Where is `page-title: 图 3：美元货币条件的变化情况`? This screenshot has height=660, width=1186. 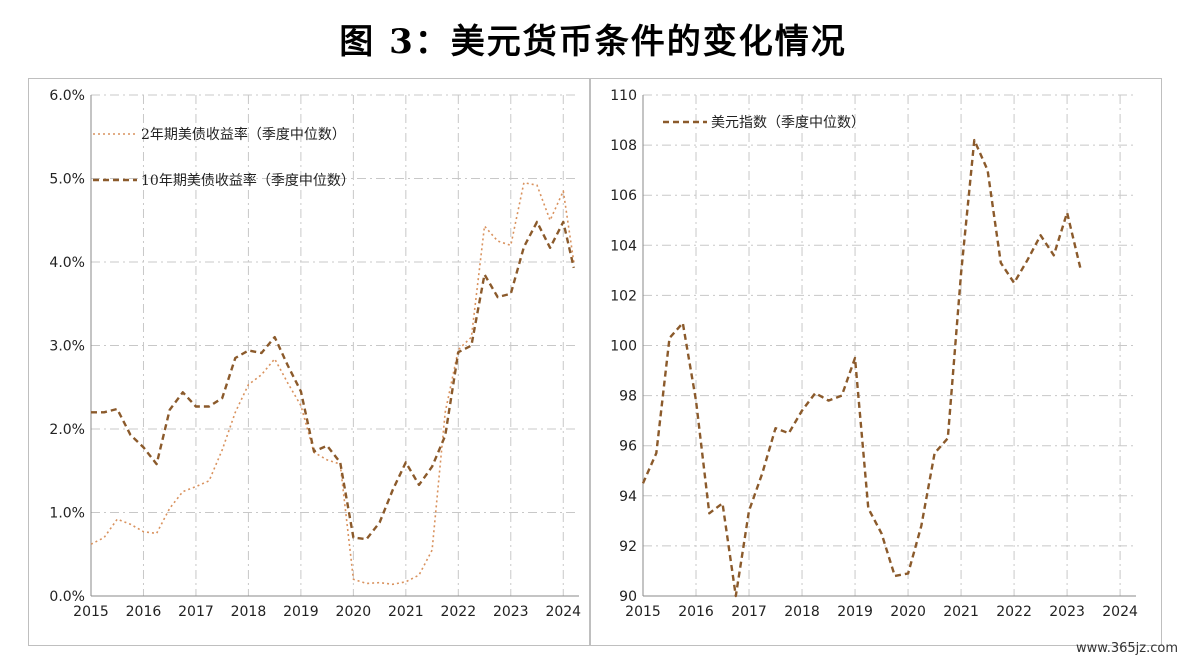 page-title: 图 3：美元货币条件的变化情况 is located at coordinates (593, 42).